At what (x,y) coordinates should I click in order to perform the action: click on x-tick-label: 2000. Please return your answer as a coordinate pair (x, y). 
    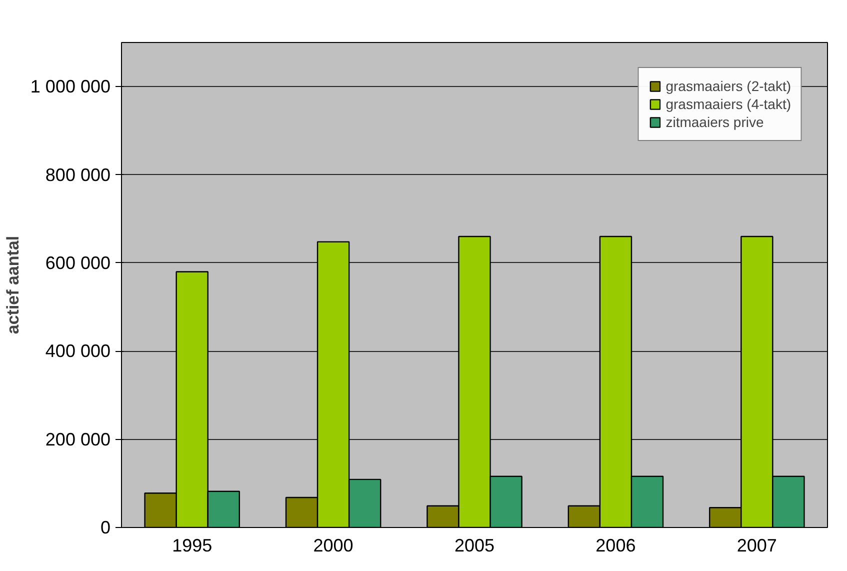
    Looking at the image, I should click on (333, 546).